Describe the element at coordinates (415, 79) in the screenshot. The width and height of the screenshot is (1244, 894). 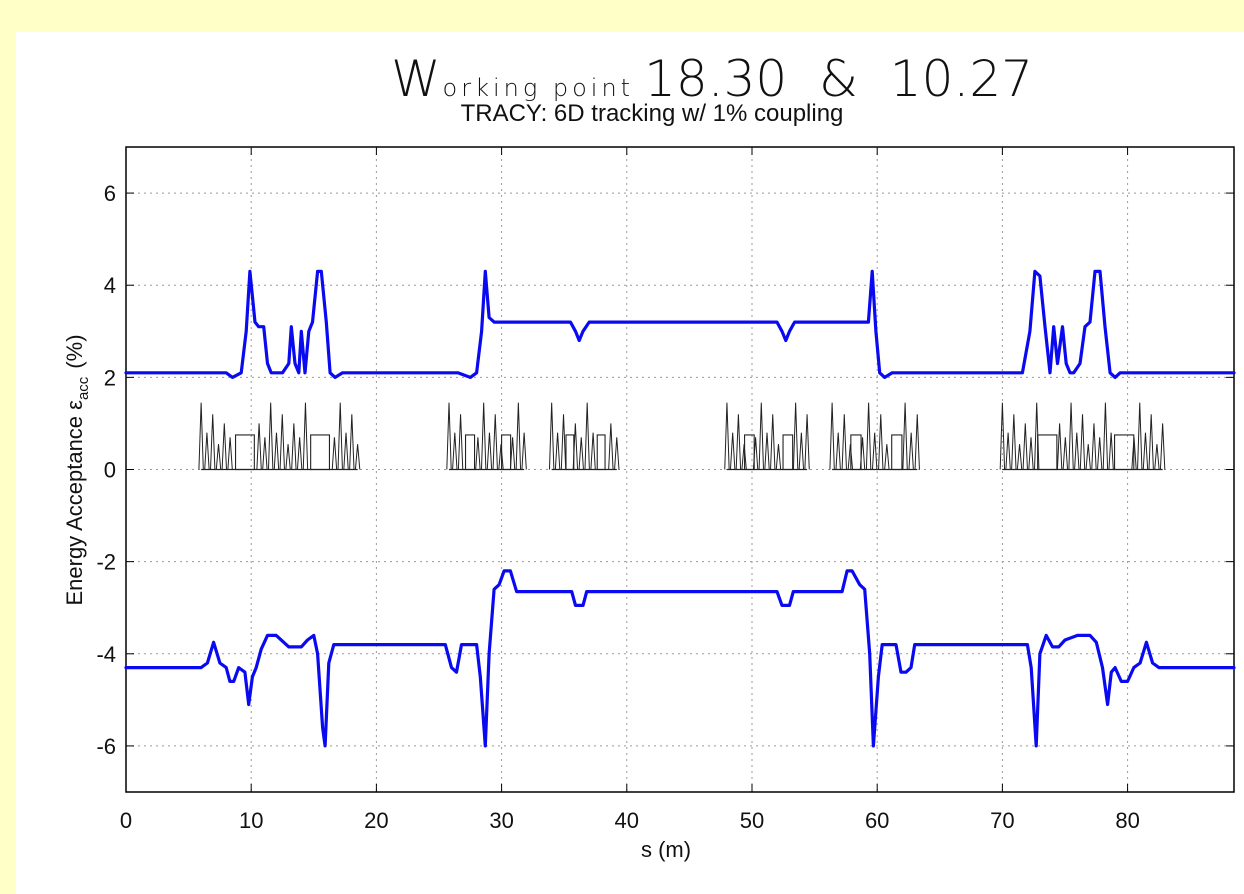
I see `main-title-initial: W` at that location.